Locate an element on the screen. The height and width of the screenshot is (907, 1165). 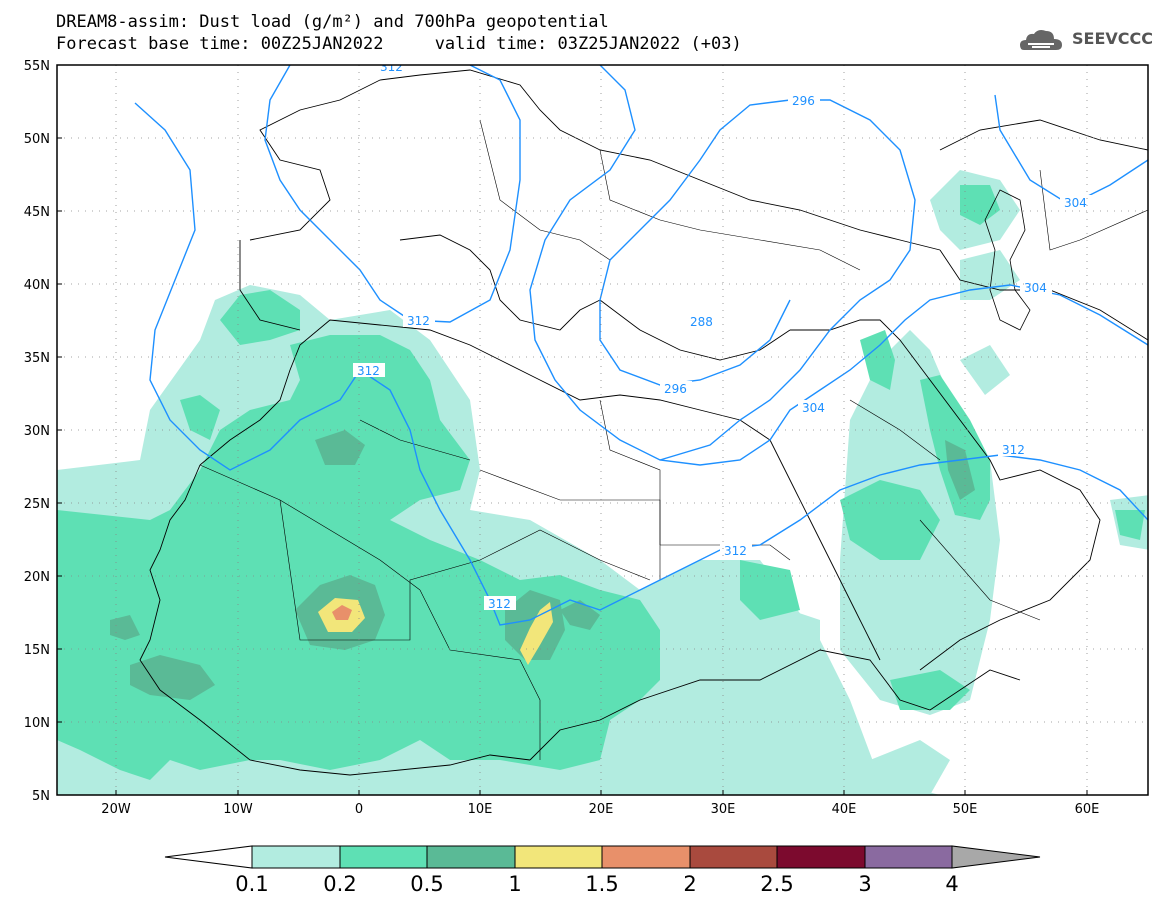
lat-label: 55N is located at coordinates (37, 66).